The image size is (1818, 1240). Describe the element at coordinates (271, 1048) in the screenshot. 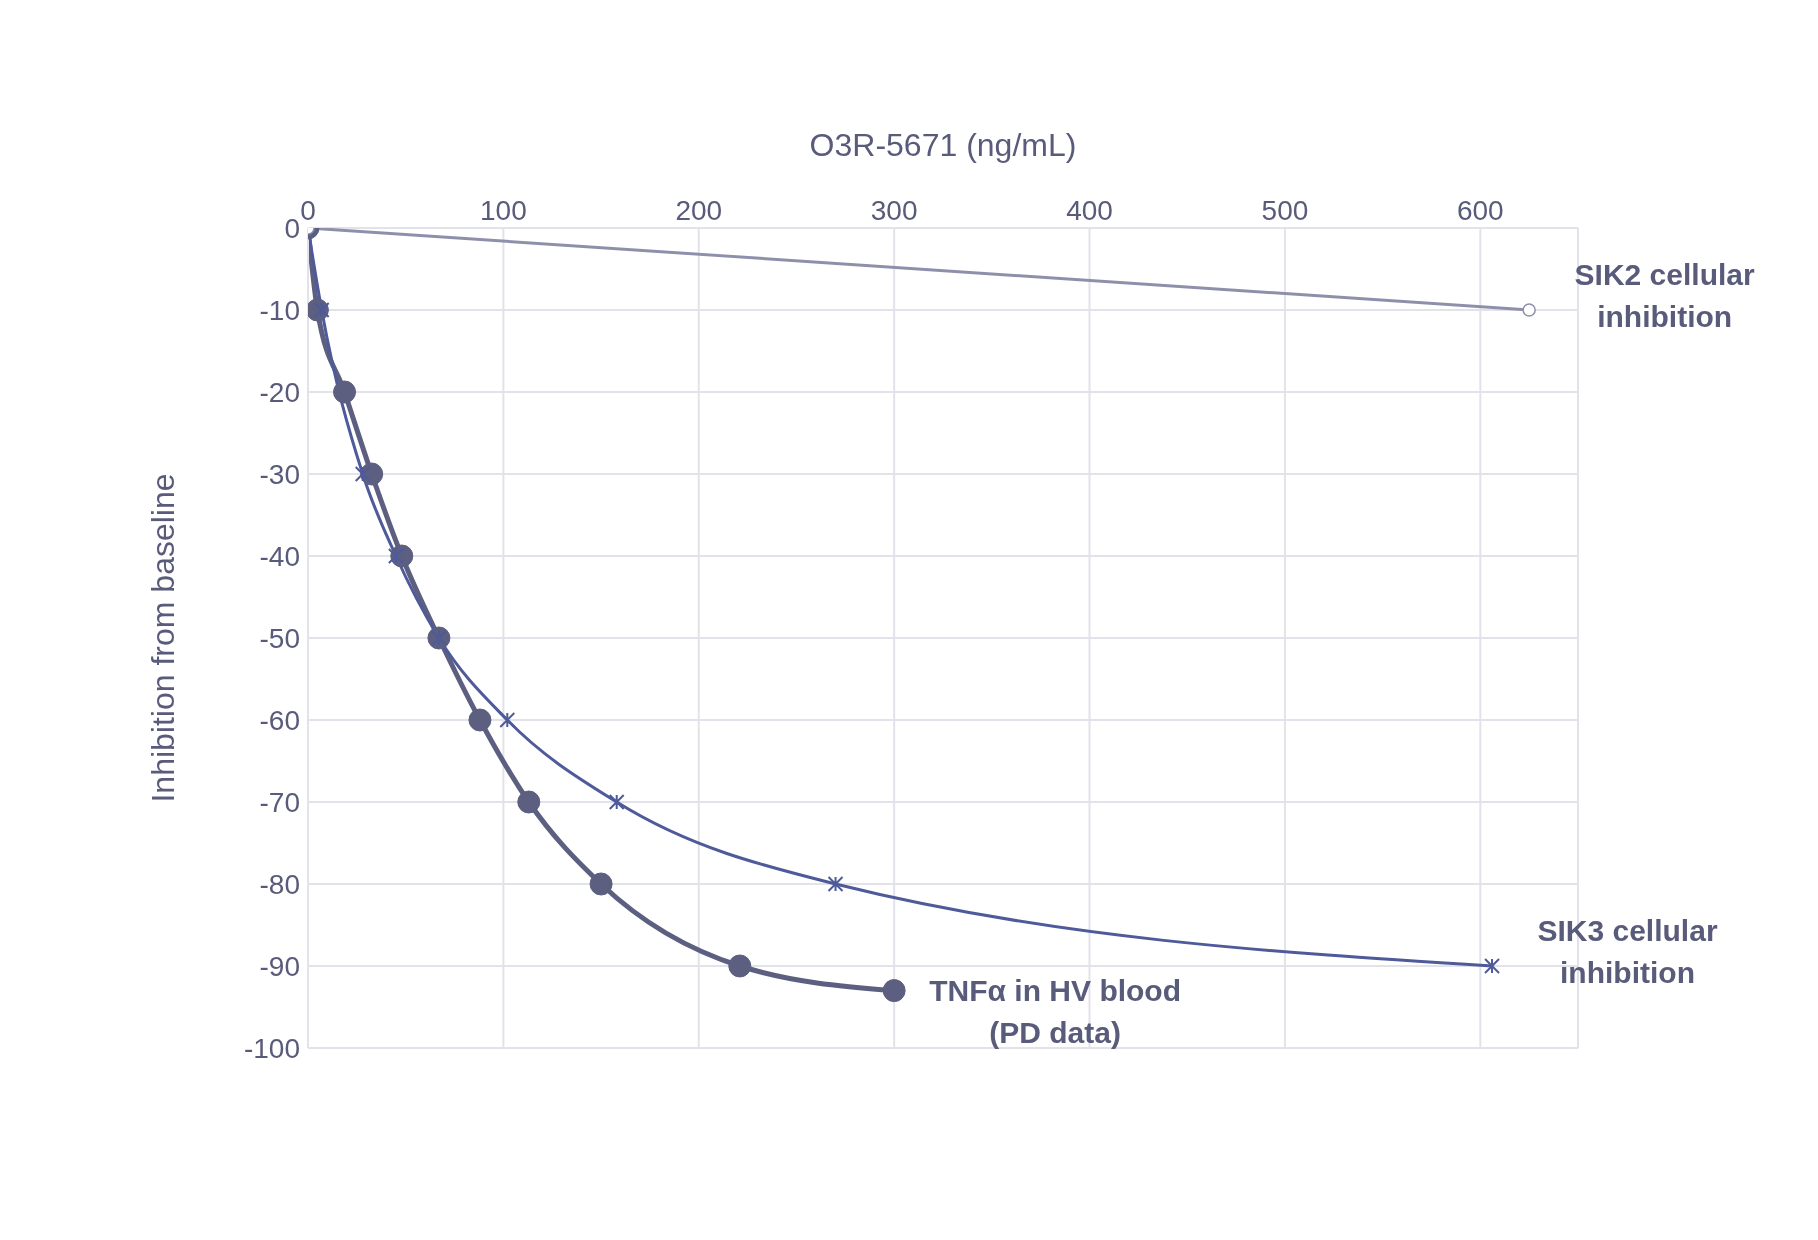

I see `y-tick-label: -100` at that location.